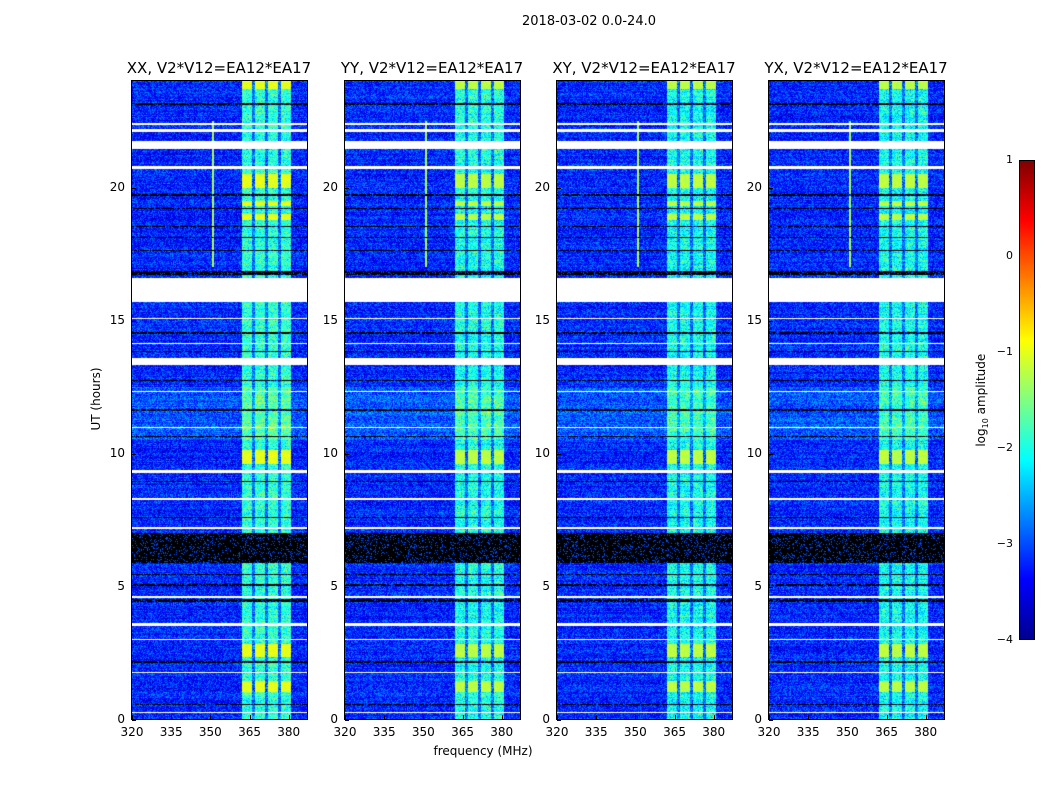 The image size is (1050, 800). What do you see at coordinates (483, 751) in the screenshot?
I see `x-axis-label: frequency (MHz)` at bounding box center [483, 751].